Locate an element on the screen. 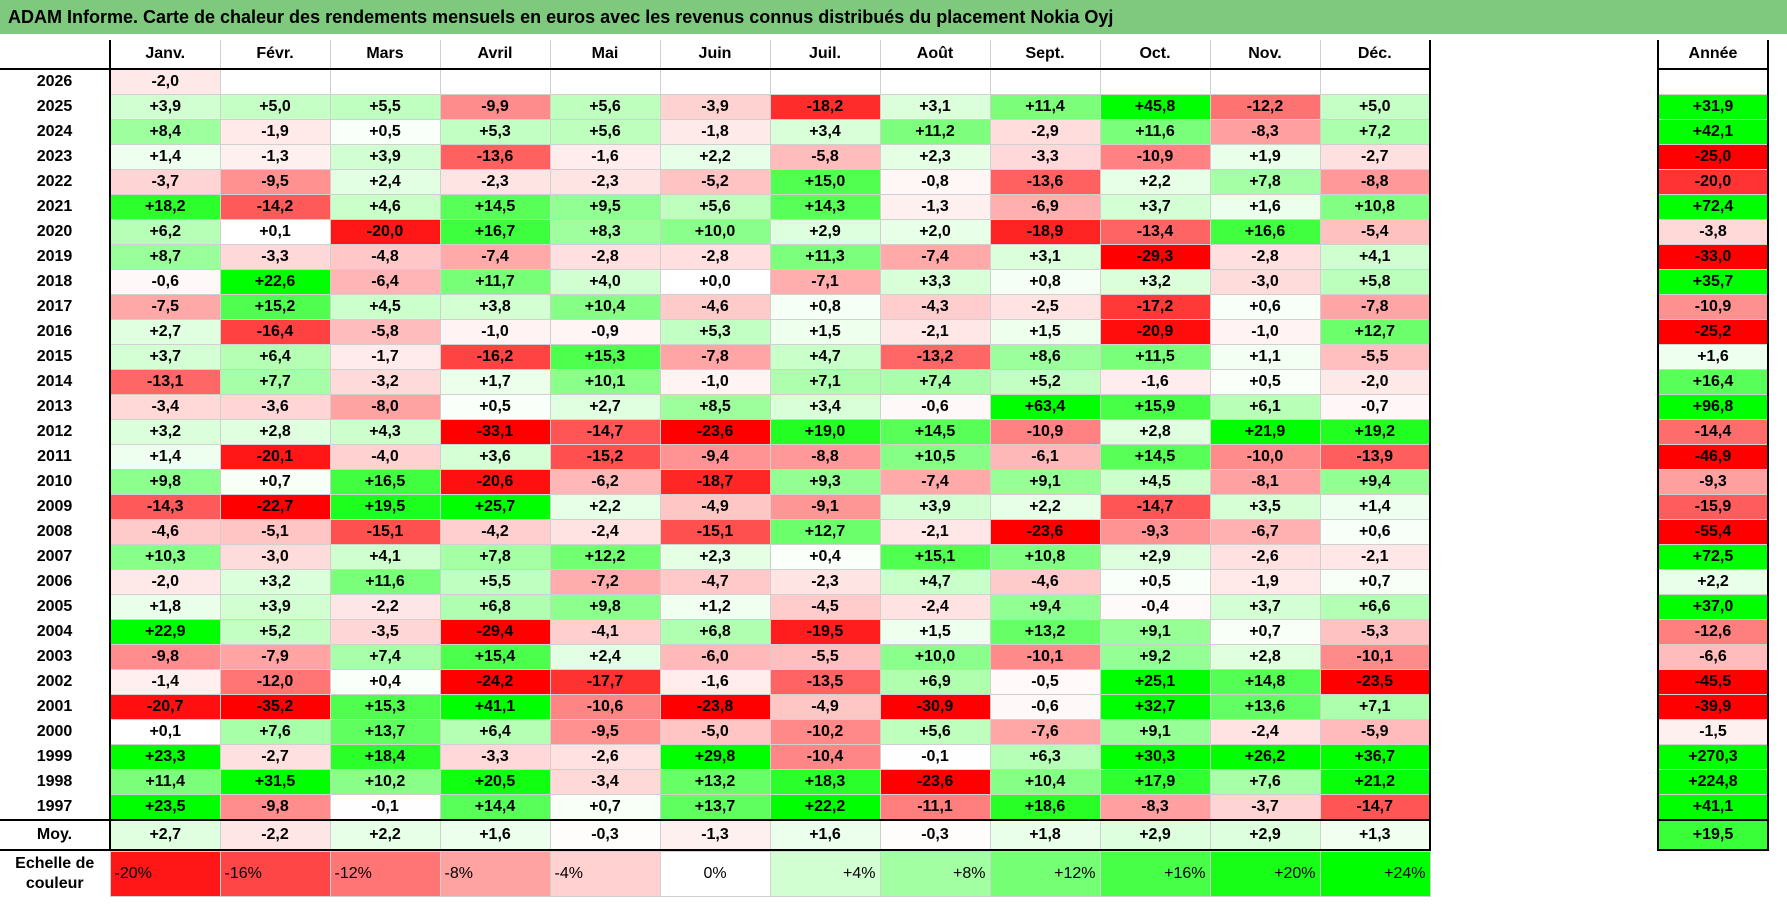  heatmap-cell: -15,1 is located at coordinates (715, 532).